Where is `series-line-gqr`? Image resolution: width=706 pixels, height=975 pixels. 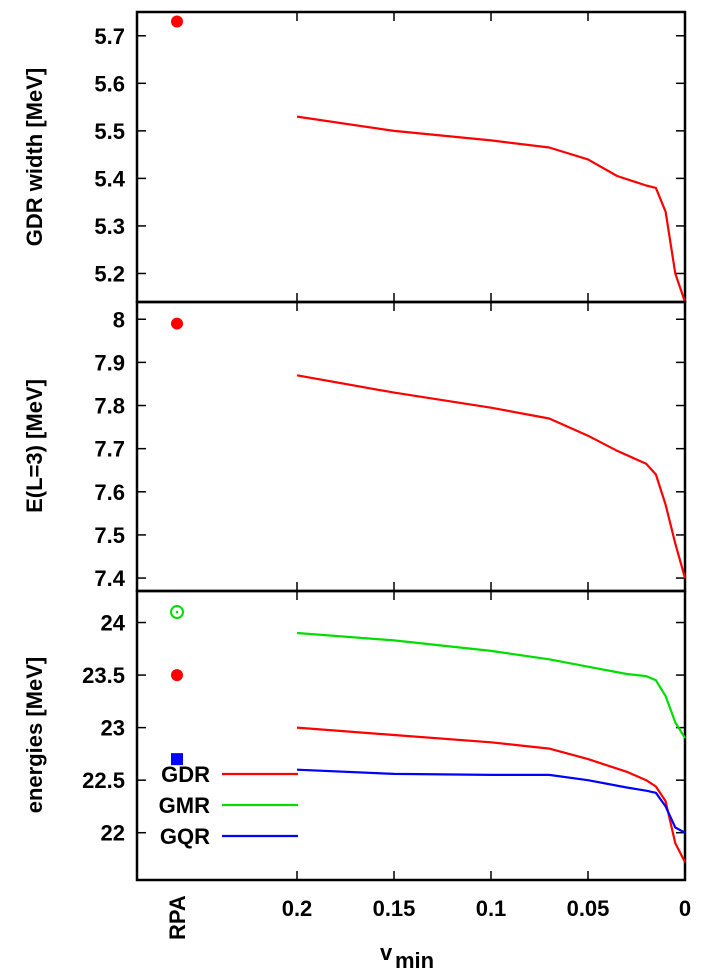 series-line-gqr is located at coordinates (491, 801).